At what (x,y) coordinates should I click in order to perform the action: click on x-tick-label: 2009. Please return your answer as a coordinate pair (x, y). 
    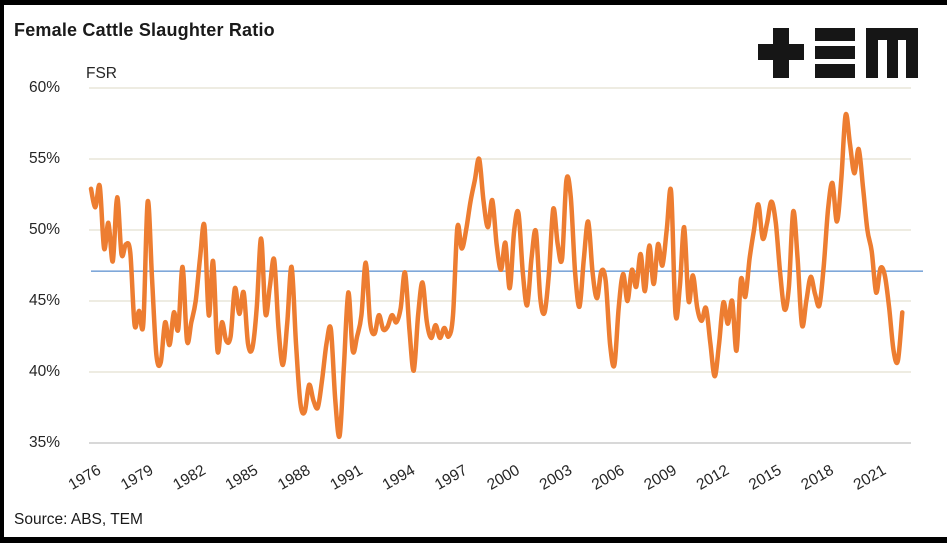
    Looking at the image, I should click on (660, 478).